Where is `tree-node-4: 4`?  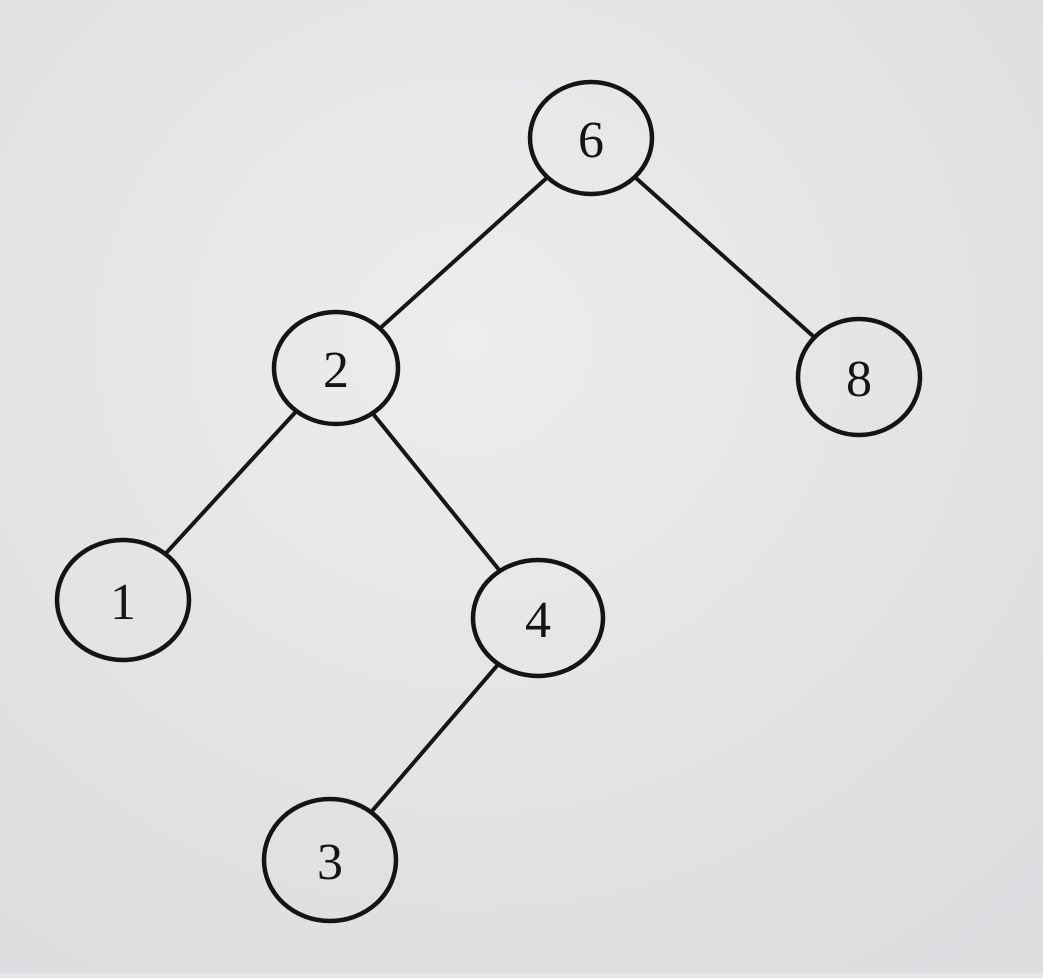 tree-node-4: 4 is located at coordinates (538, 618).